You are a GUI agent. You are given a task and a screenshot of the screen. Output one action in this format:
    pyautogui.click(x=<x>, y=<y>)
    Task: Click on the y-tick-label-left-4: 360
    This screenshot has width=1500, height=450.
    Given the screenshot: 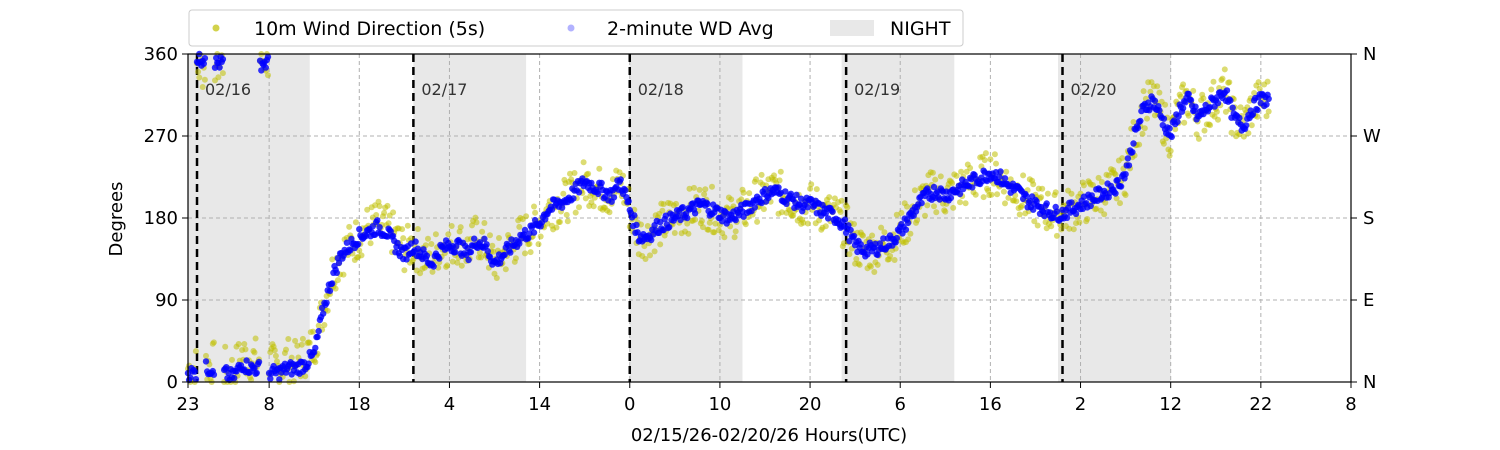 What is the action you would take?
    pyautogui.click(x=161, y=54)
    